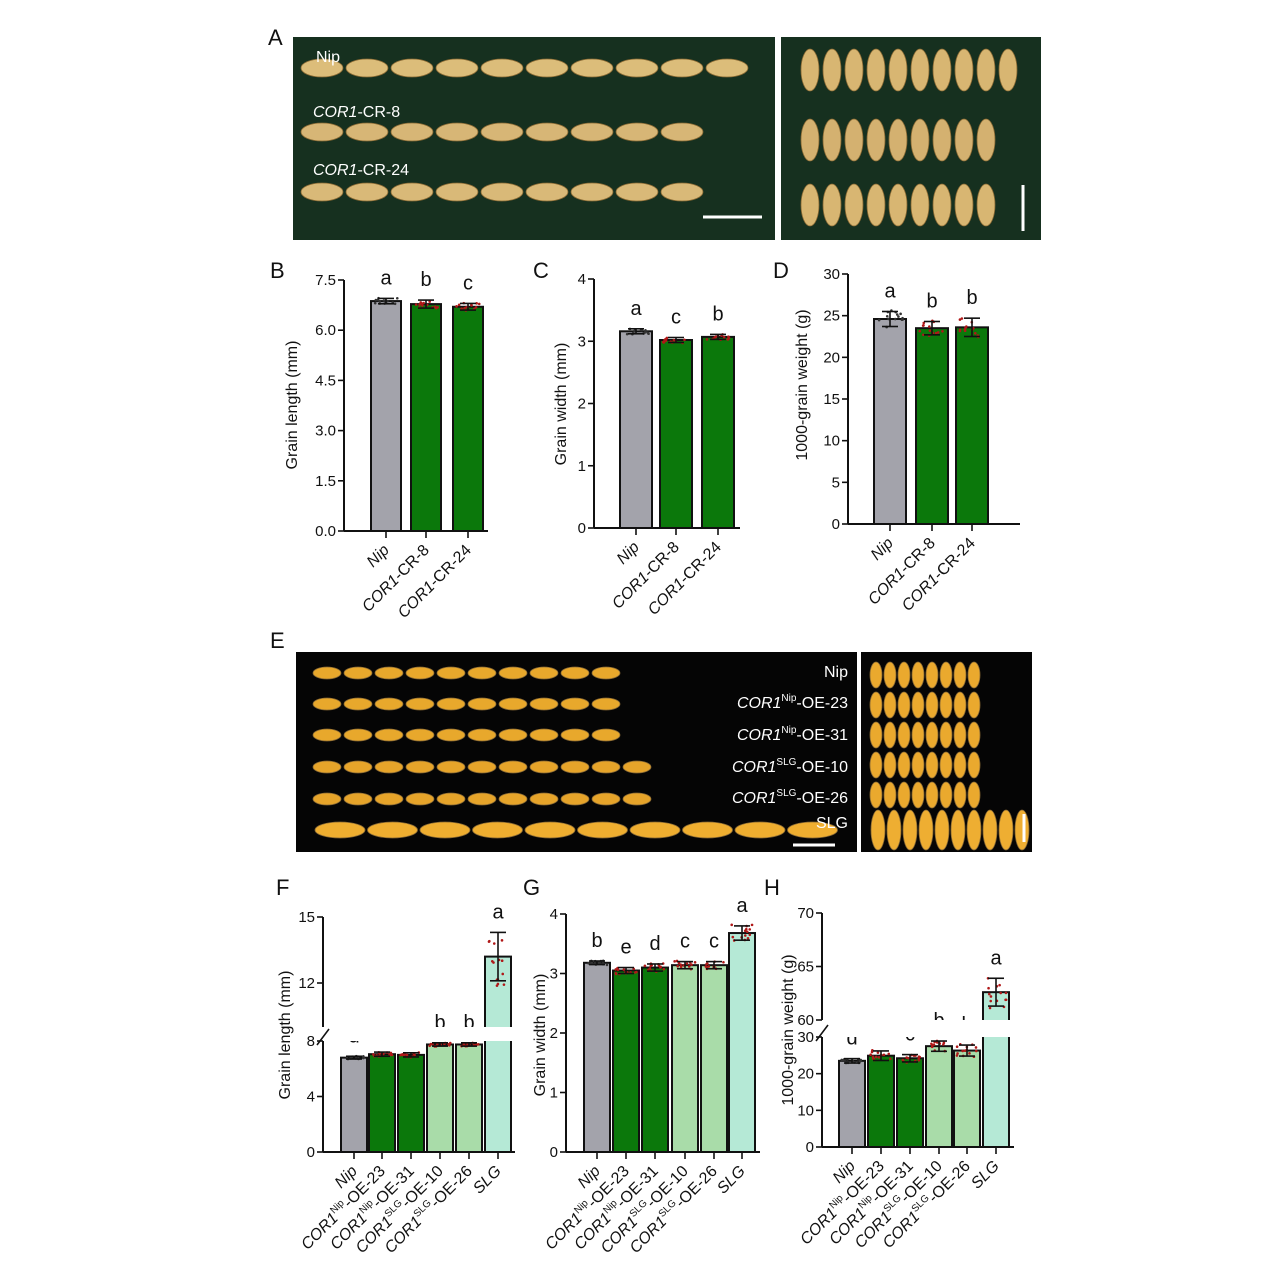  What do you see at coordinates (996, 958) in the screenshot?
I see `significance-letter: a` at bounding box center [996, 958].